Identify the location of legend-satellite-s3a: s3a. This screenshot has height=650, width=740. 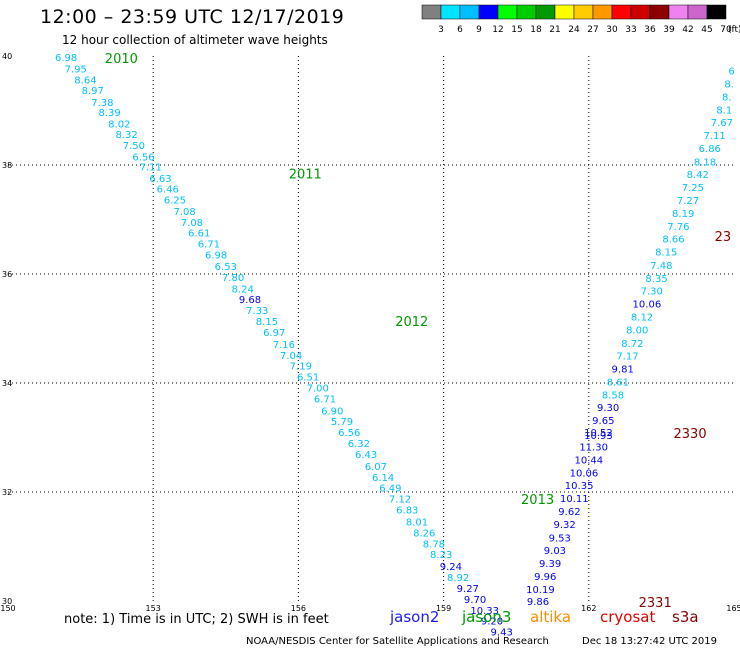
(685, 617).